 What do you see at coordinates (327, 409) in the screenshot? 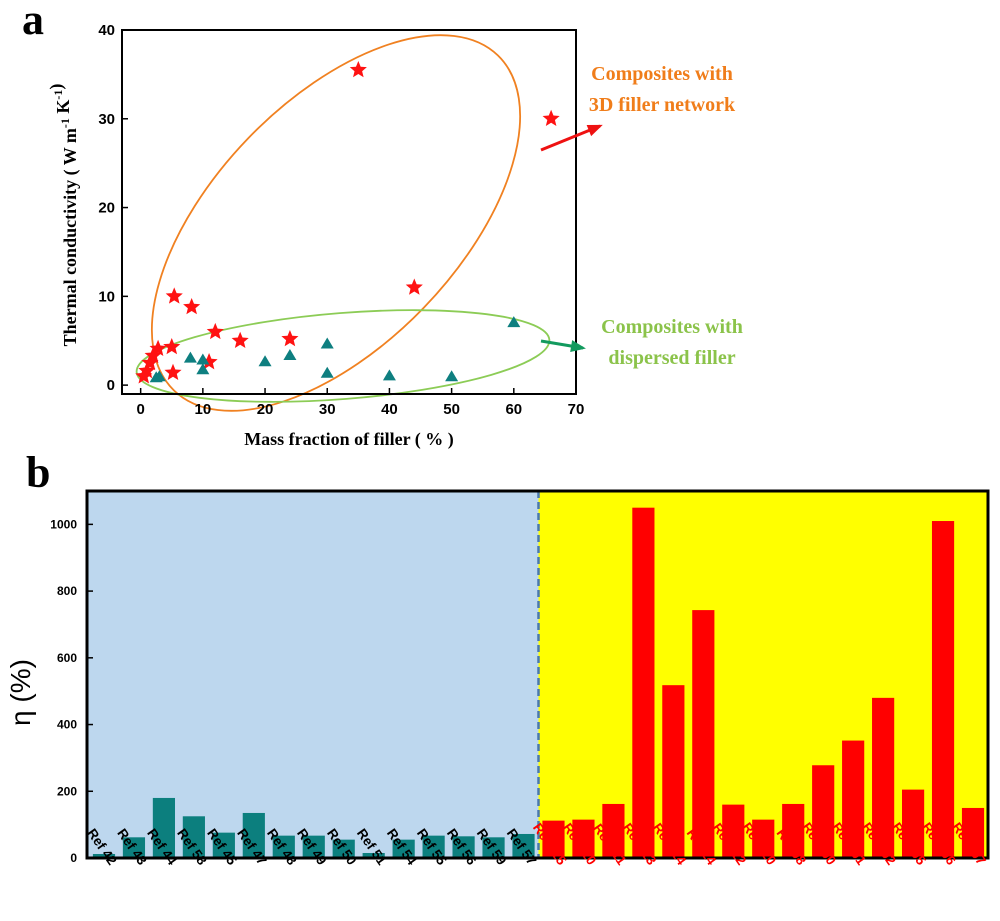
I see `x-tick-label: 30` at bounding box center [327, 409].